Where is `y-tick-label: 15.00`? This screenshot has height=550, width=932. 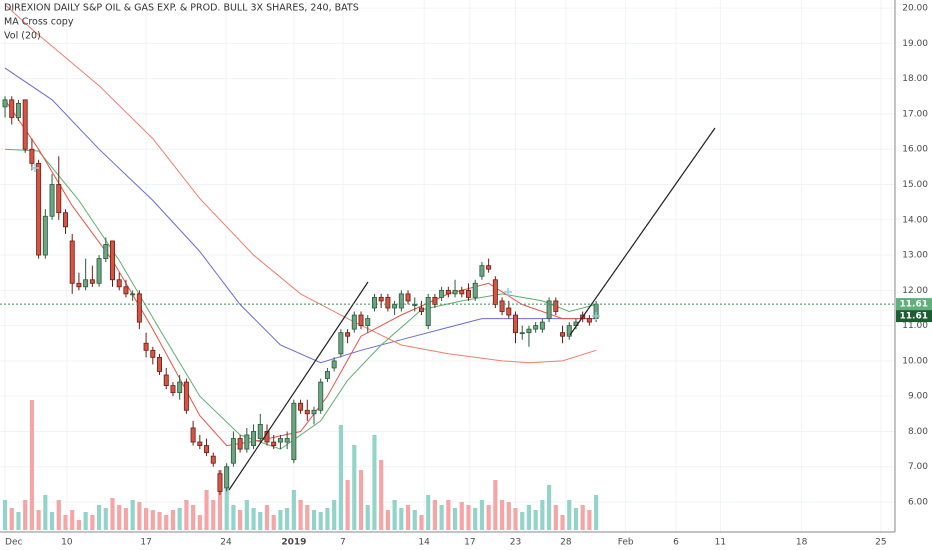
y-tick-label: 15.00 is located at coordinates (915, 185).